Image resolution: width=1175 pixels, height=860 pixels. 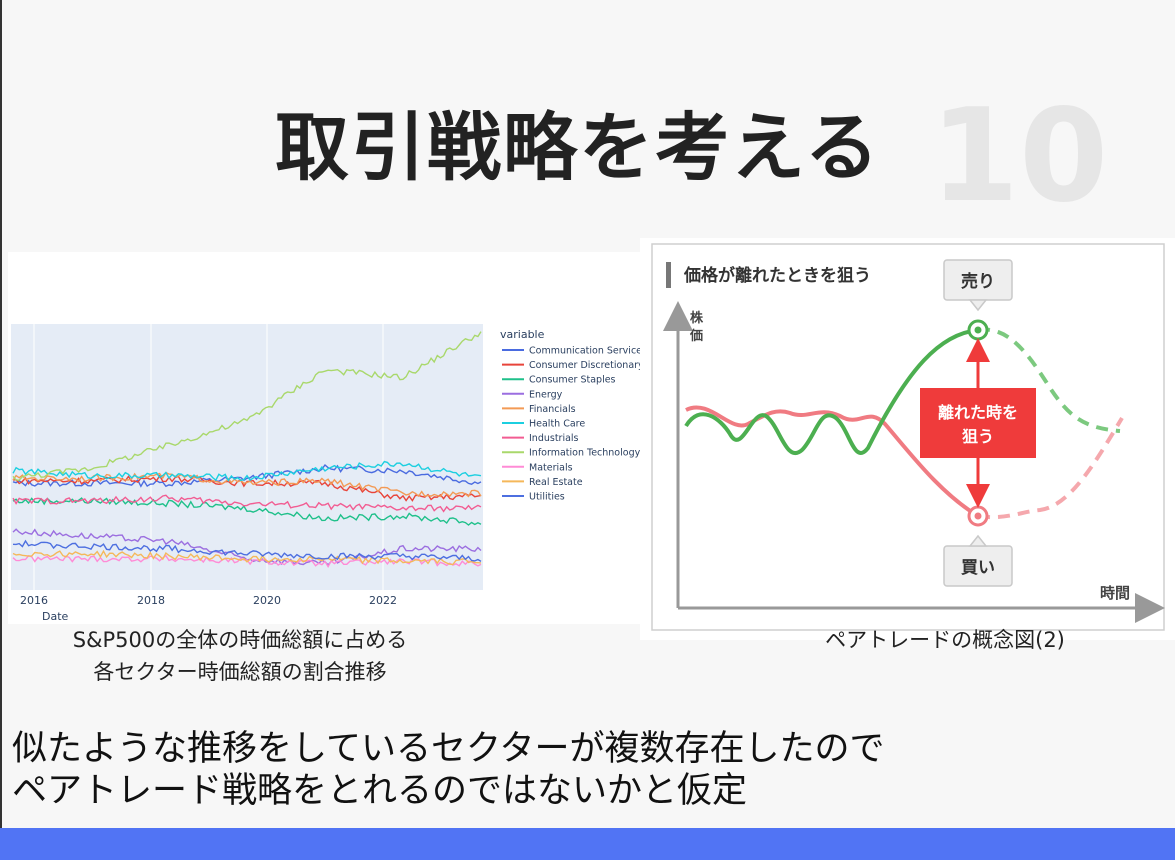 I want to click on bottom-accent-bar, so click(x=587, y=844).